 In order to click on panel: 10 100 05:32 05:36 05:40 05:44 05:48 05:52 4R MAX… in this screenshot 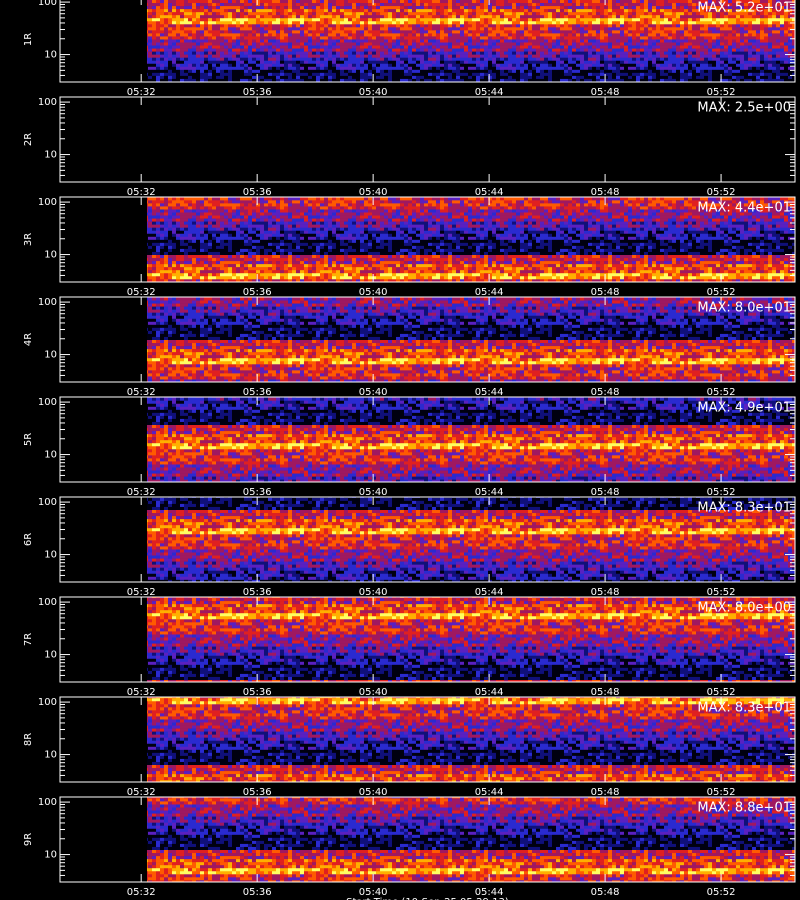, I will do `click(409, 347)`.